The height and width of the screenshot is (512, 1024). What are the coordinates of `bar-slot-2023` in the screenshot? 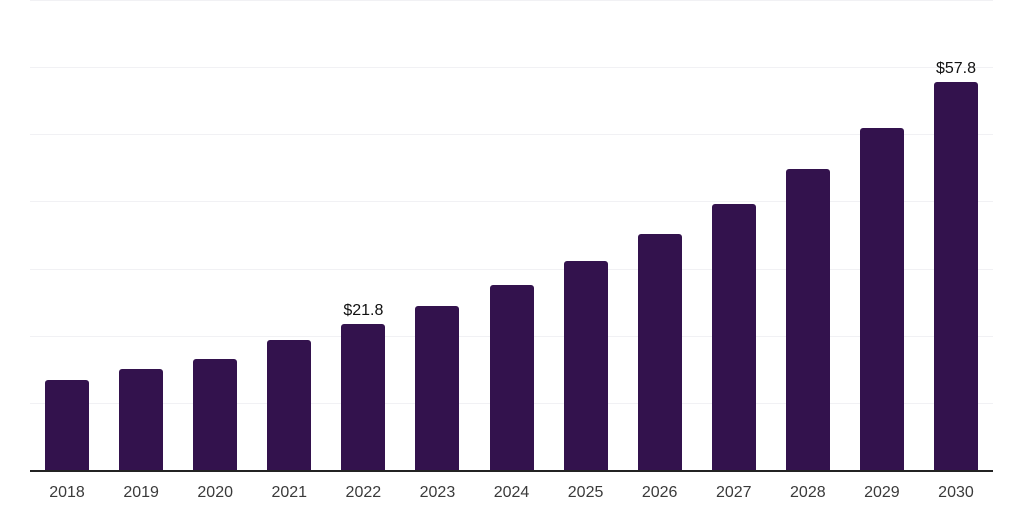 It's located at (437, 235).